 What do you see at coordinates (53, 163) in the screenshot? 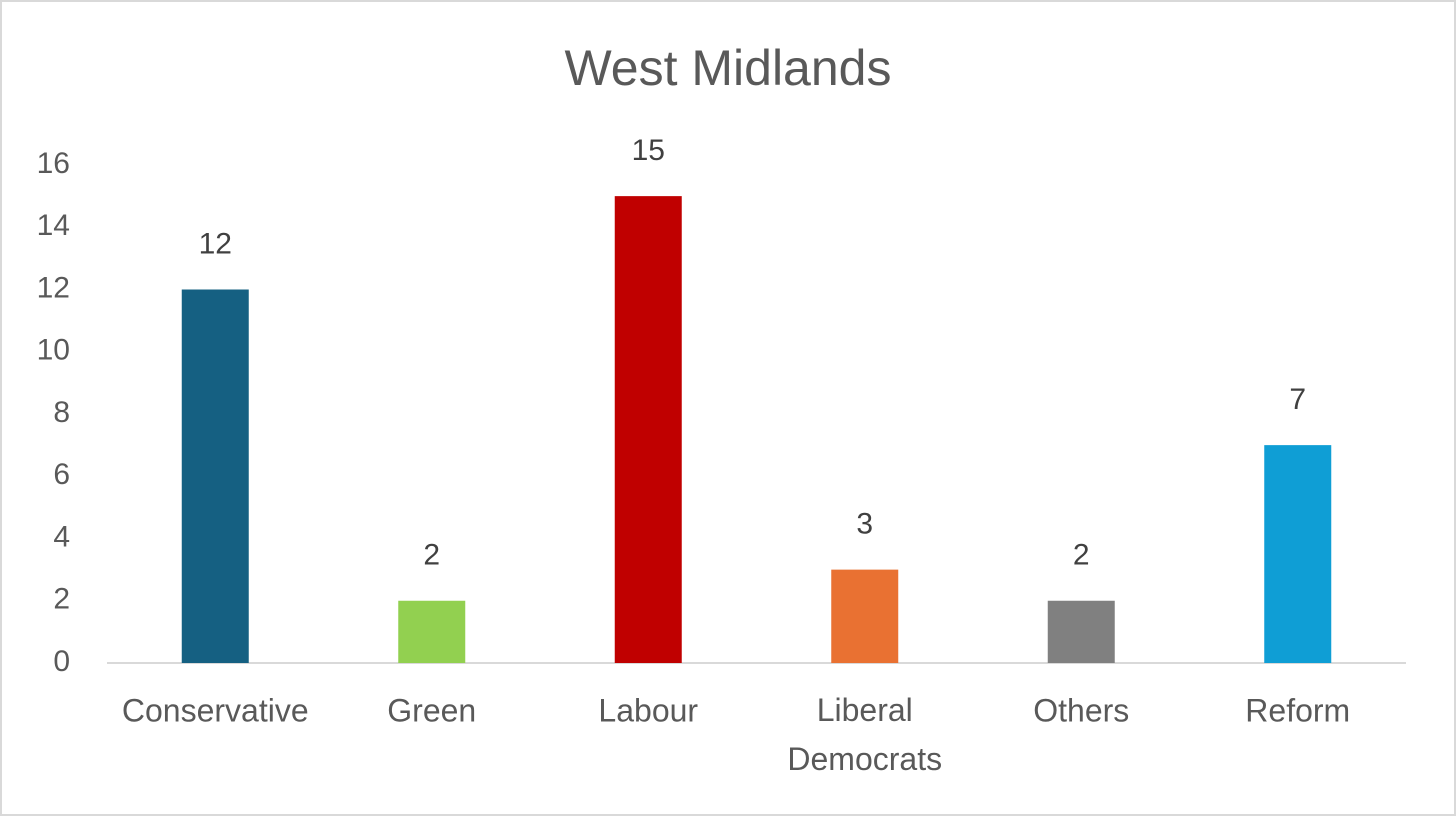
I see `y-tick-label: 16` at bounding box center [53, 163].